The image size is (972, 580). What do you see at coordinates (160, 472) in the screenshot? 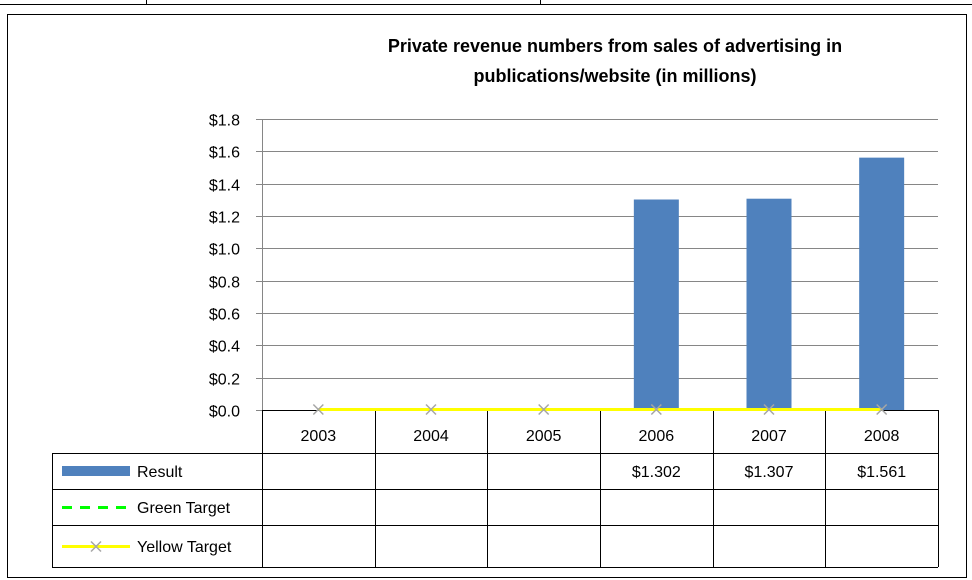
I see `legend-label: Result` at bounding box center [160, 472].